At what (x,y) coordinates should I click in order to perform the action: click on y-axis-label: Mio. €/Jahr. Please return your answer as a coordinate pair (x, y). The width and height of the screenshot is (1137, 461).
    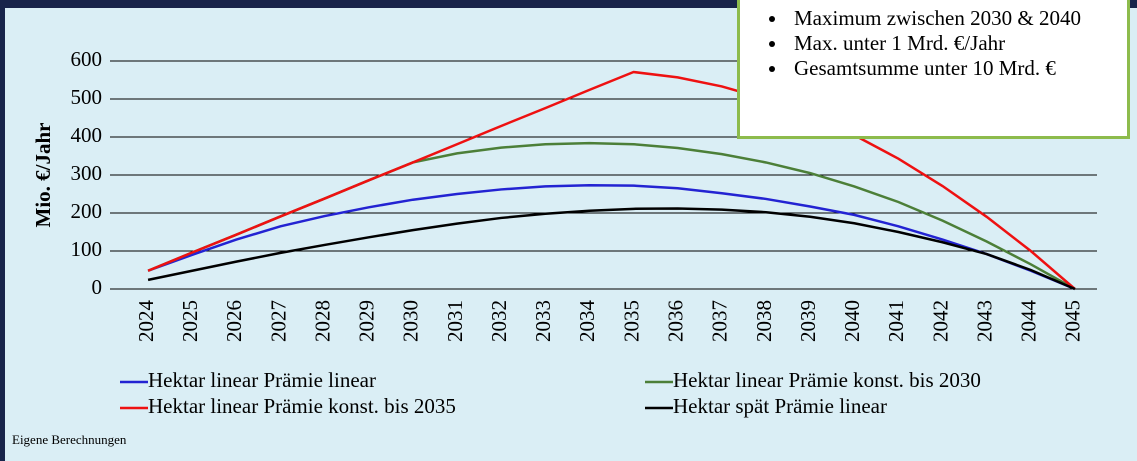
    Looking at the image, I should click on (43, 175).